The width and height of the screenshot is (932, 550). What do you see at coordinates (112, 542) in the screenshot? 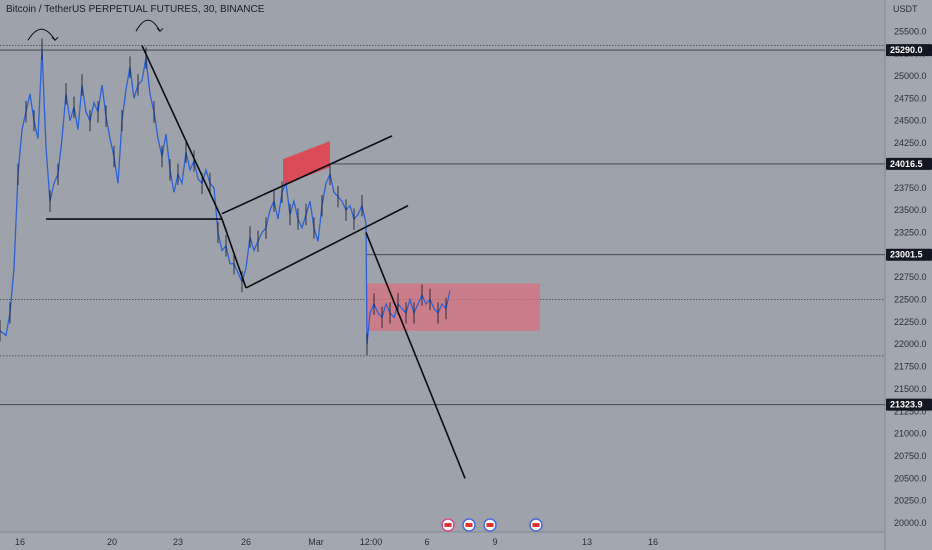
I see `x-tick-label: 20` at bounding box center [112, 542].